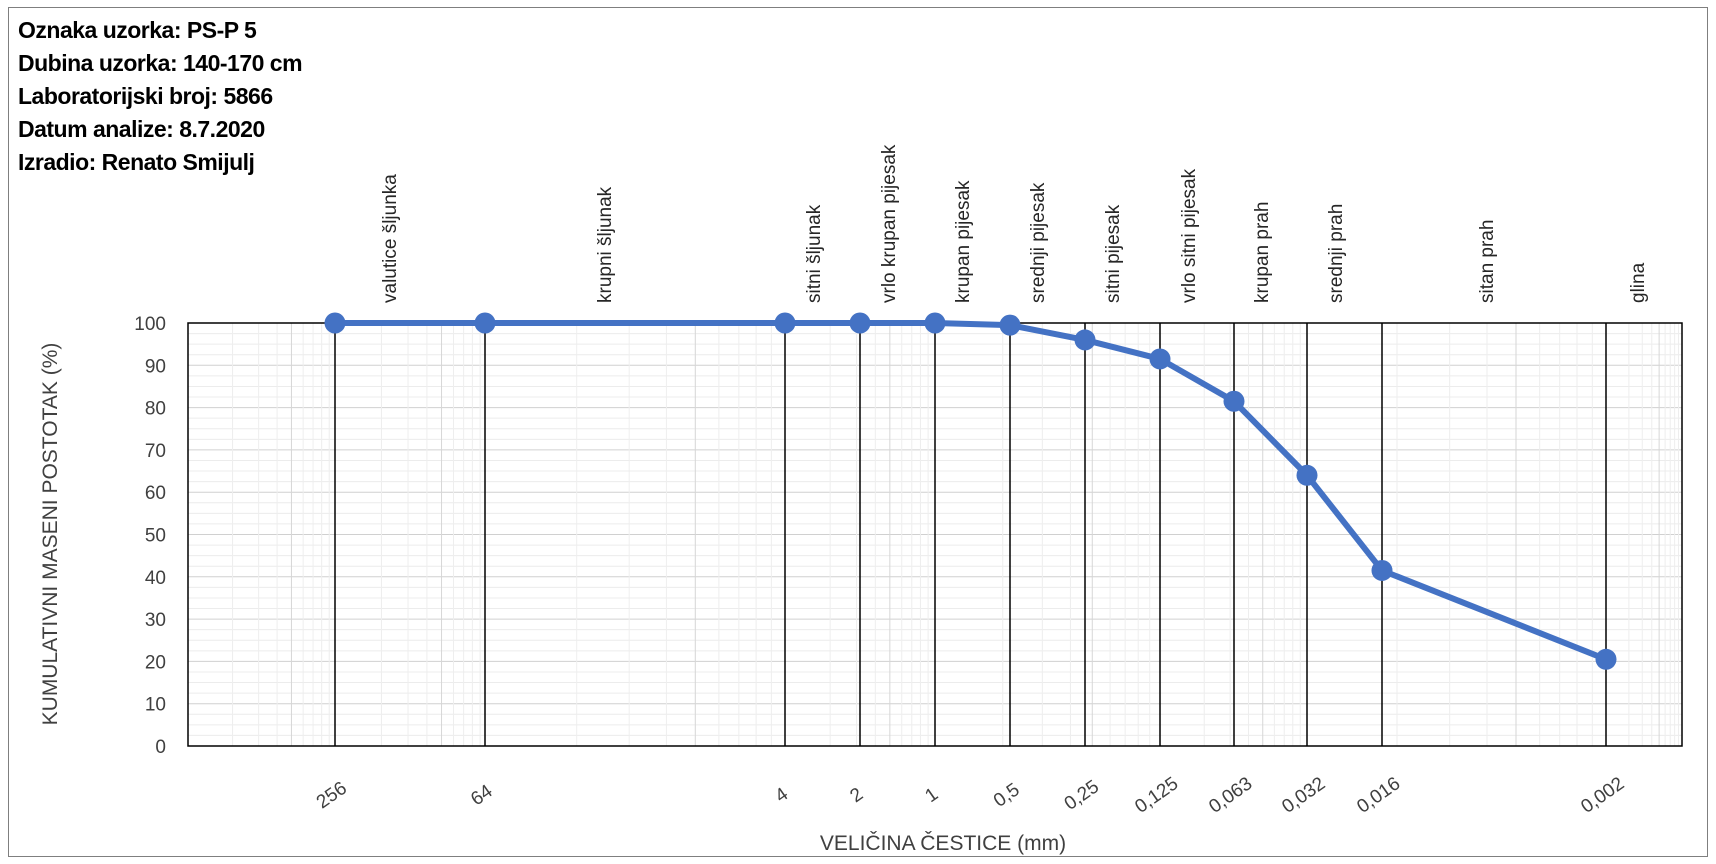 Image resolution: width=1716 pixels, height=864 pixels. What do you see at coordinates (814, 253) in the screenshot?
I see `size-class-label: sitni šljunak` at bounding box center [814, 253].